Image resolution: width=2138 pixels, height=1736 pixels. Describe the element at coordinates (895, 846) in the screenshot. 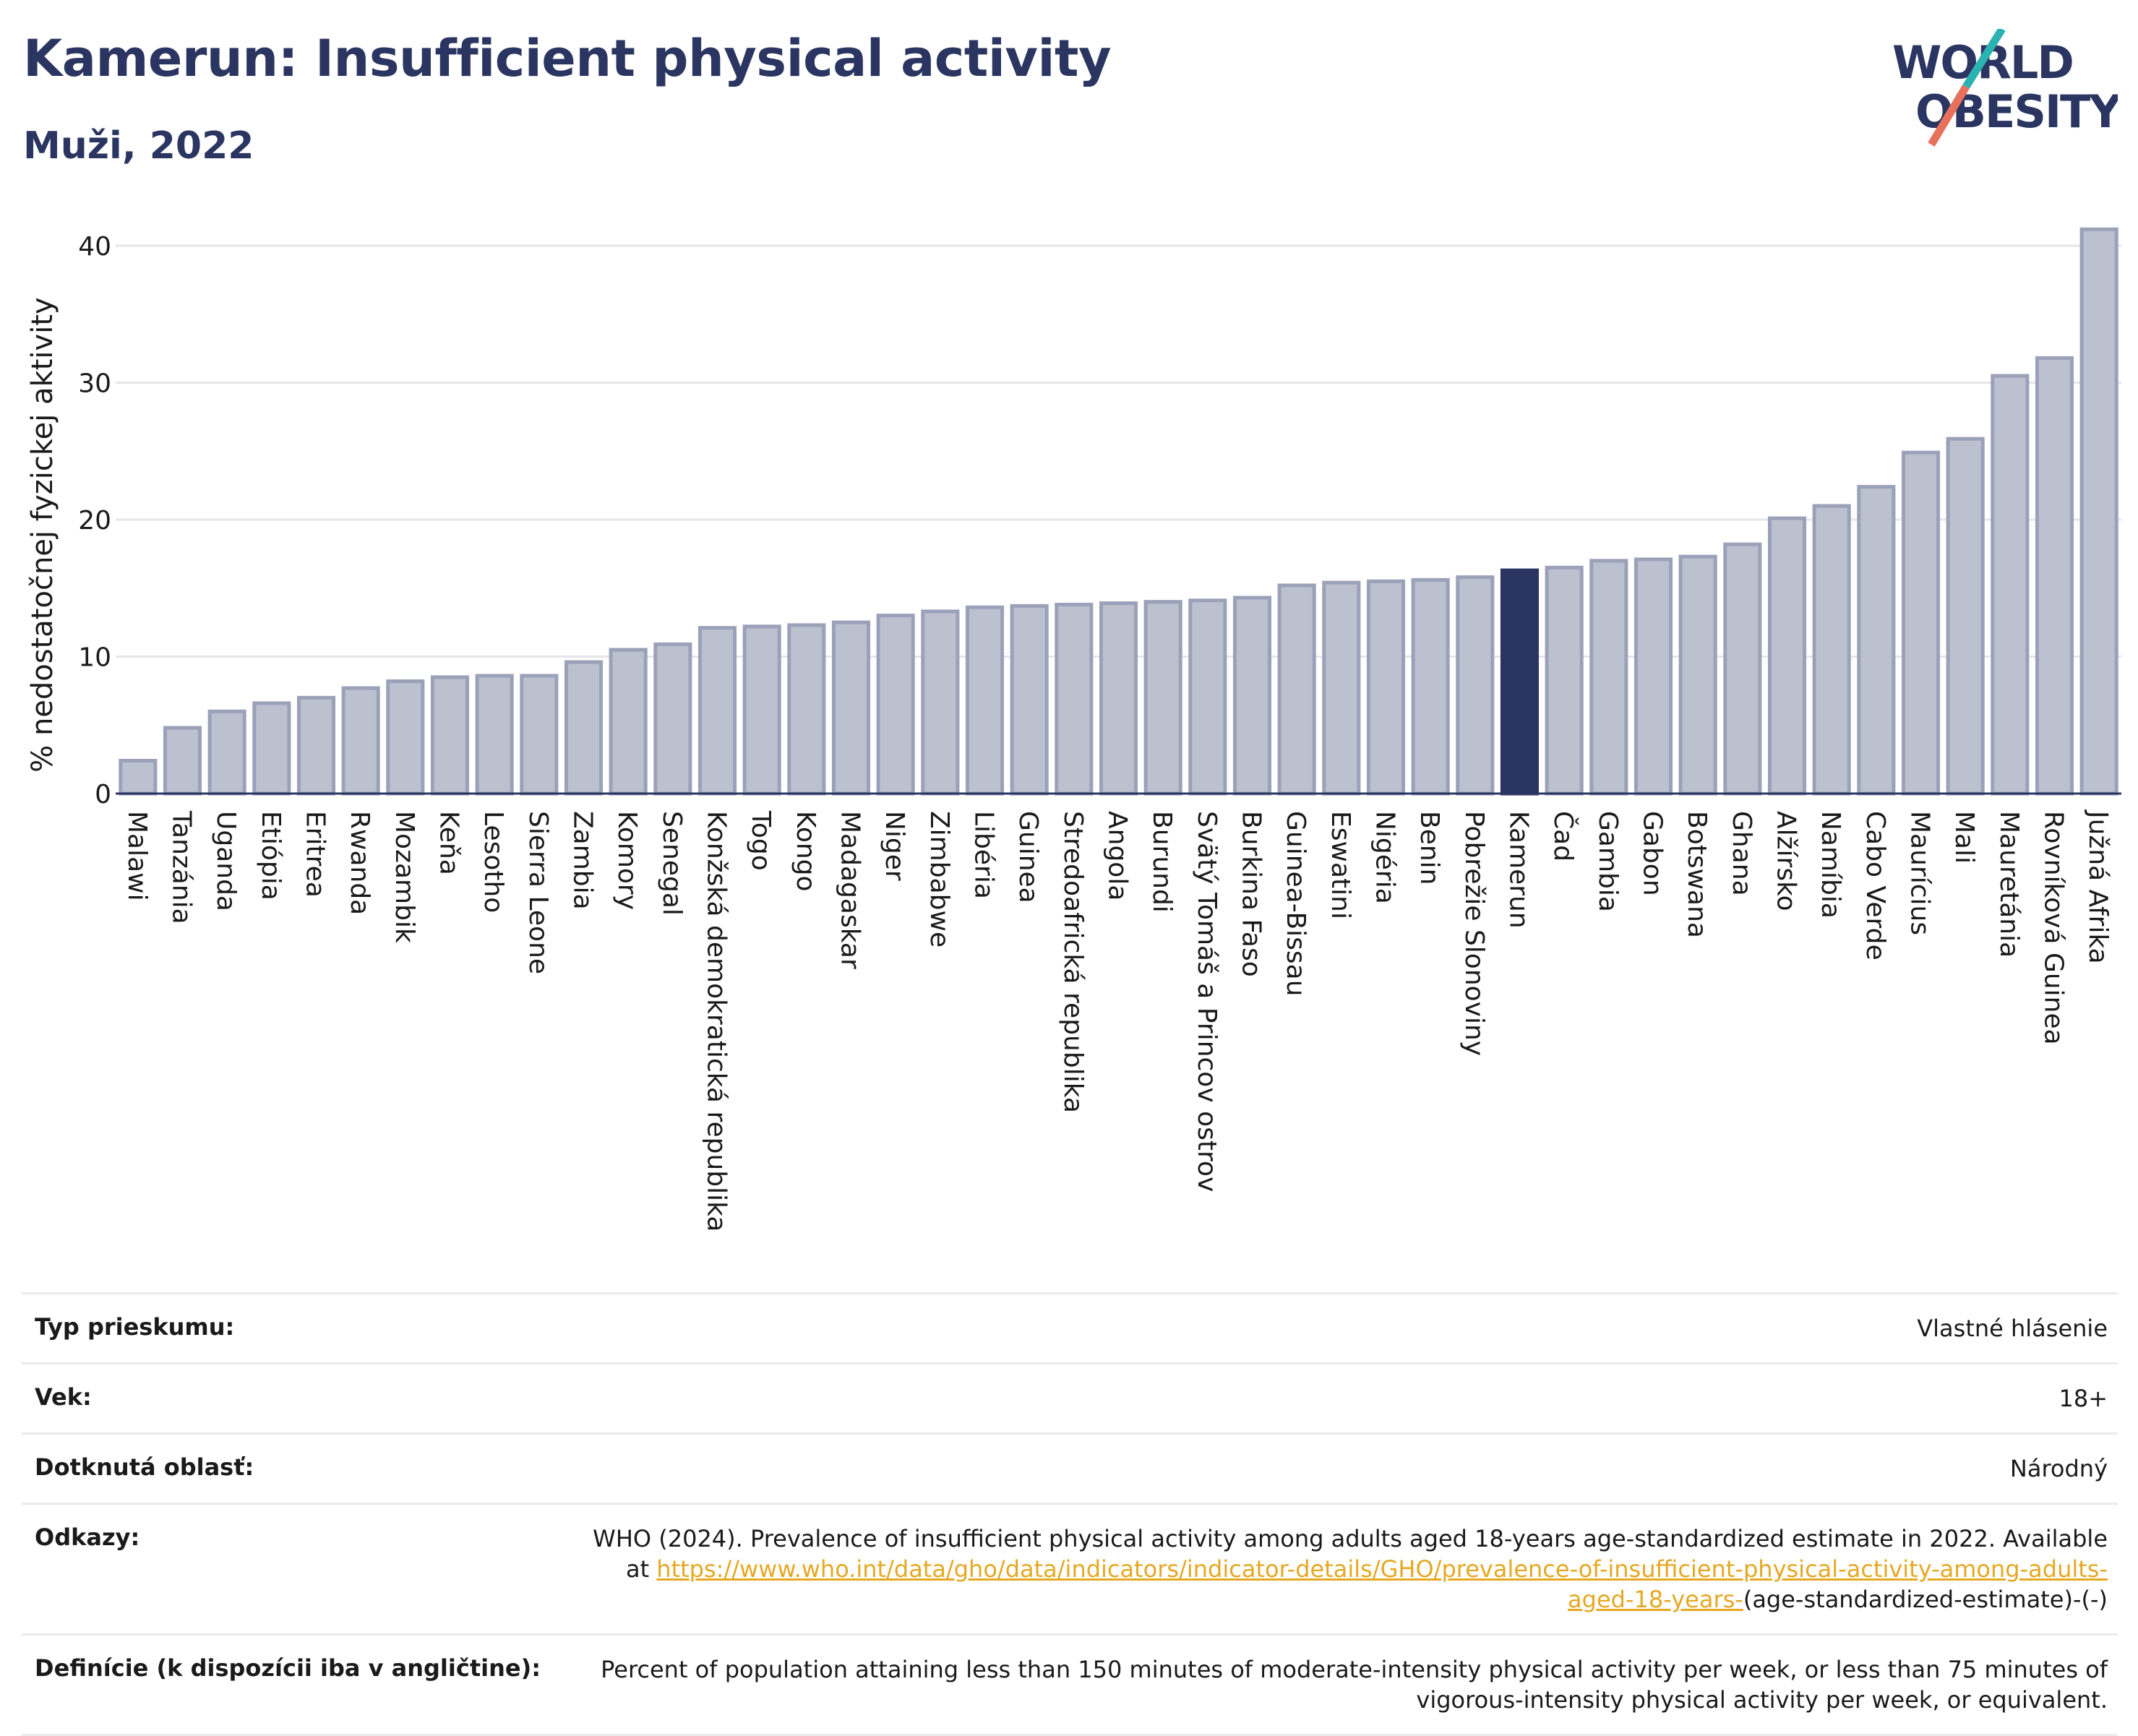

I see `x-tick-label: Niger` at that location.